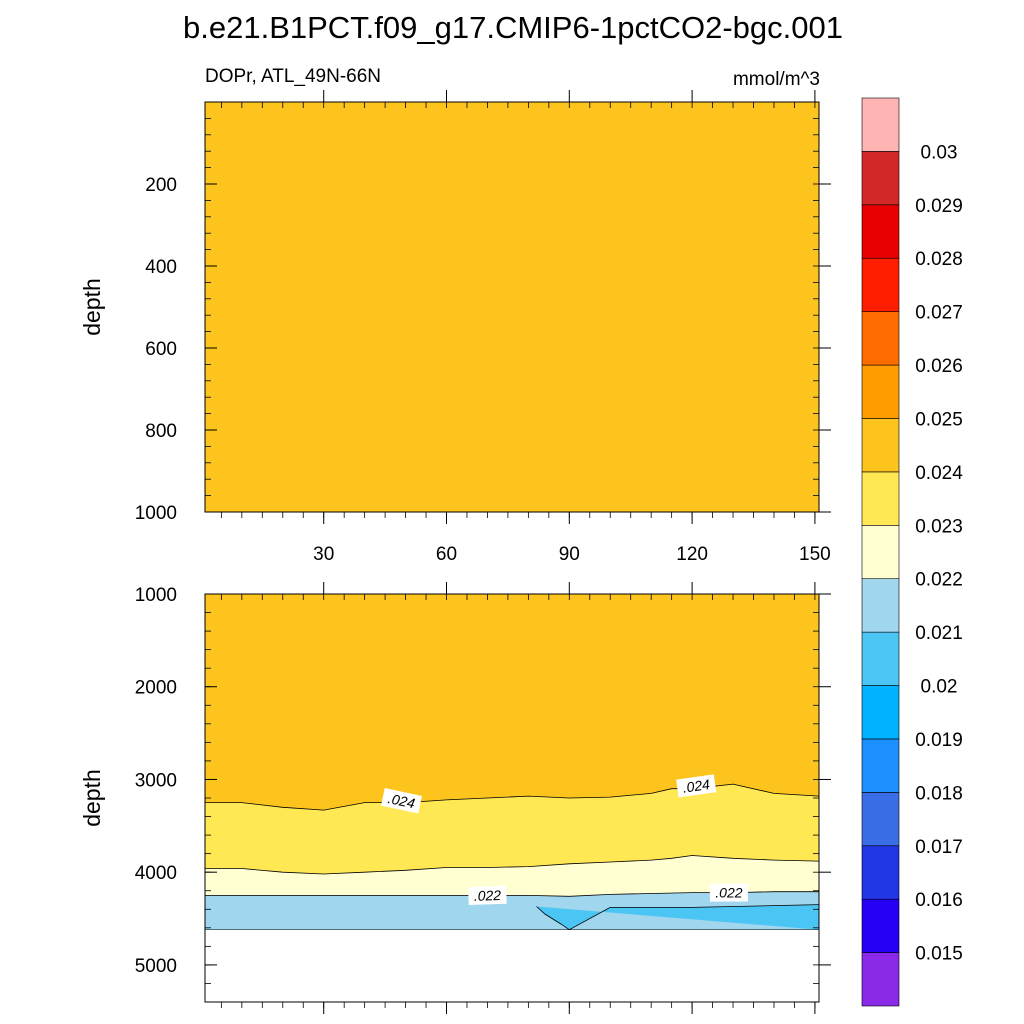  Describe the element at coordinates (939, 526) in the screenshot. I see `colorbar-label: 0.023` at that location.